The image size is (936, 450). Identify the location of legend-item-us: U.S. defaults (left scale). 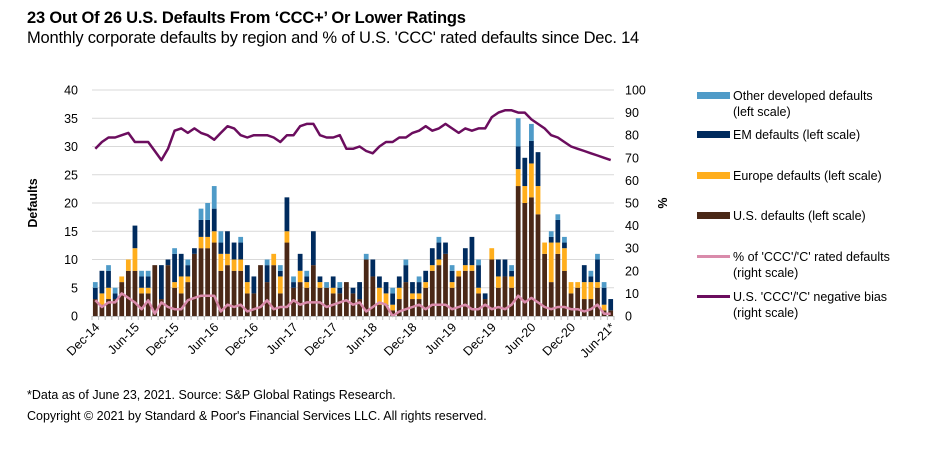
(781, 216).